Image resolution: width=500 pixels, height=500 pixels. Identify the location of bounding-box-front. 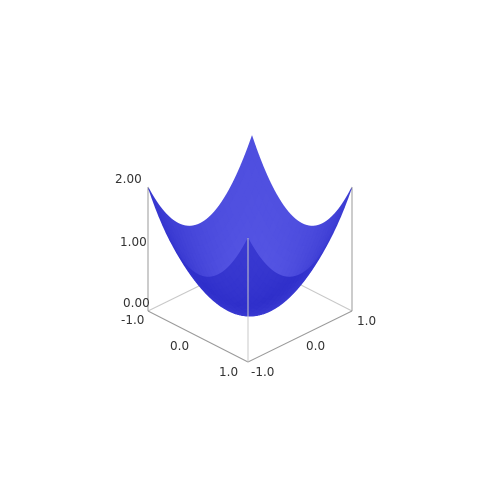
(250, 275).